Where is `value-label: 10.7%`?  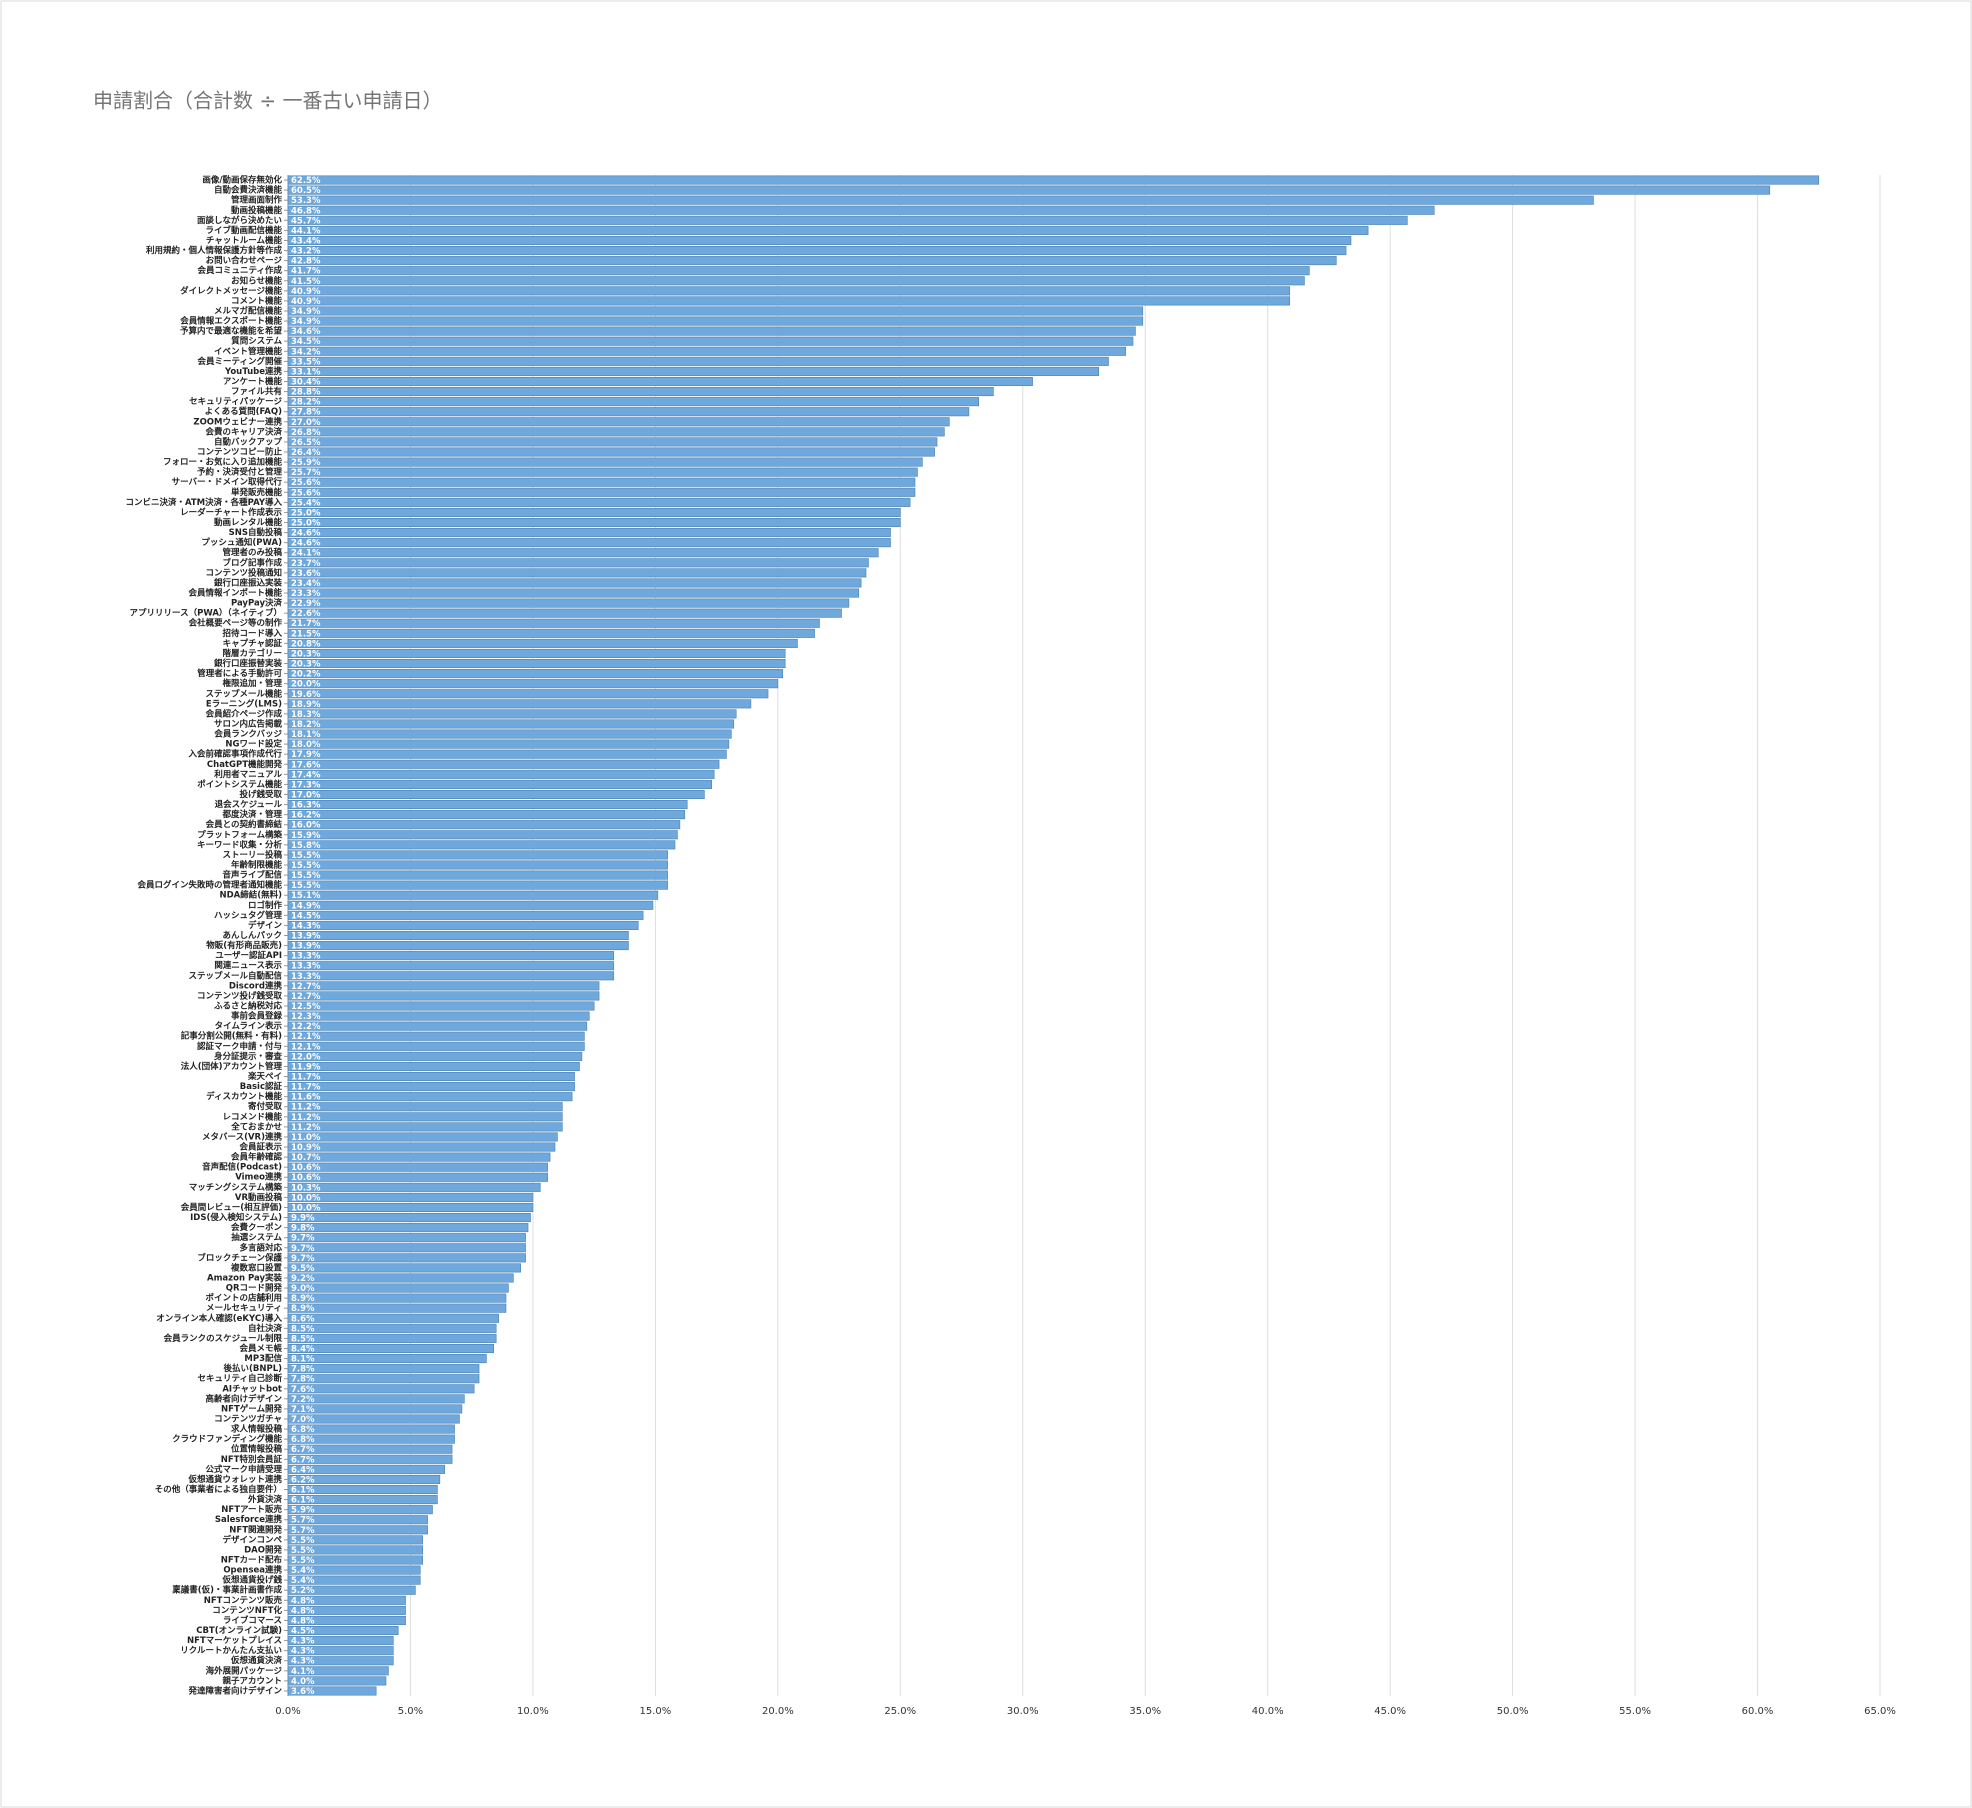
value-label: 10.7% is located at coordinates (306, 1158).